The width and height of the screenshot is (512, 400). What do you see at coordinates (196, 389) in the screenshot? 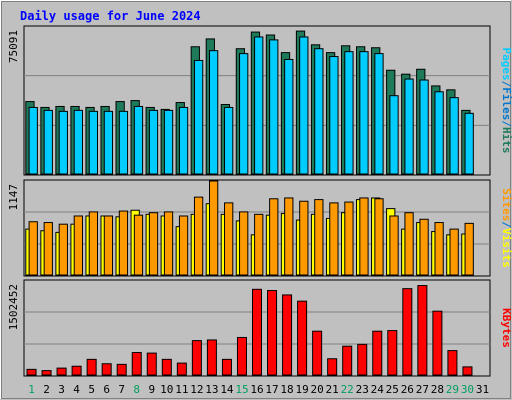
I see `x-tick-label-day-12: 12` at bounding box center [196, 389].